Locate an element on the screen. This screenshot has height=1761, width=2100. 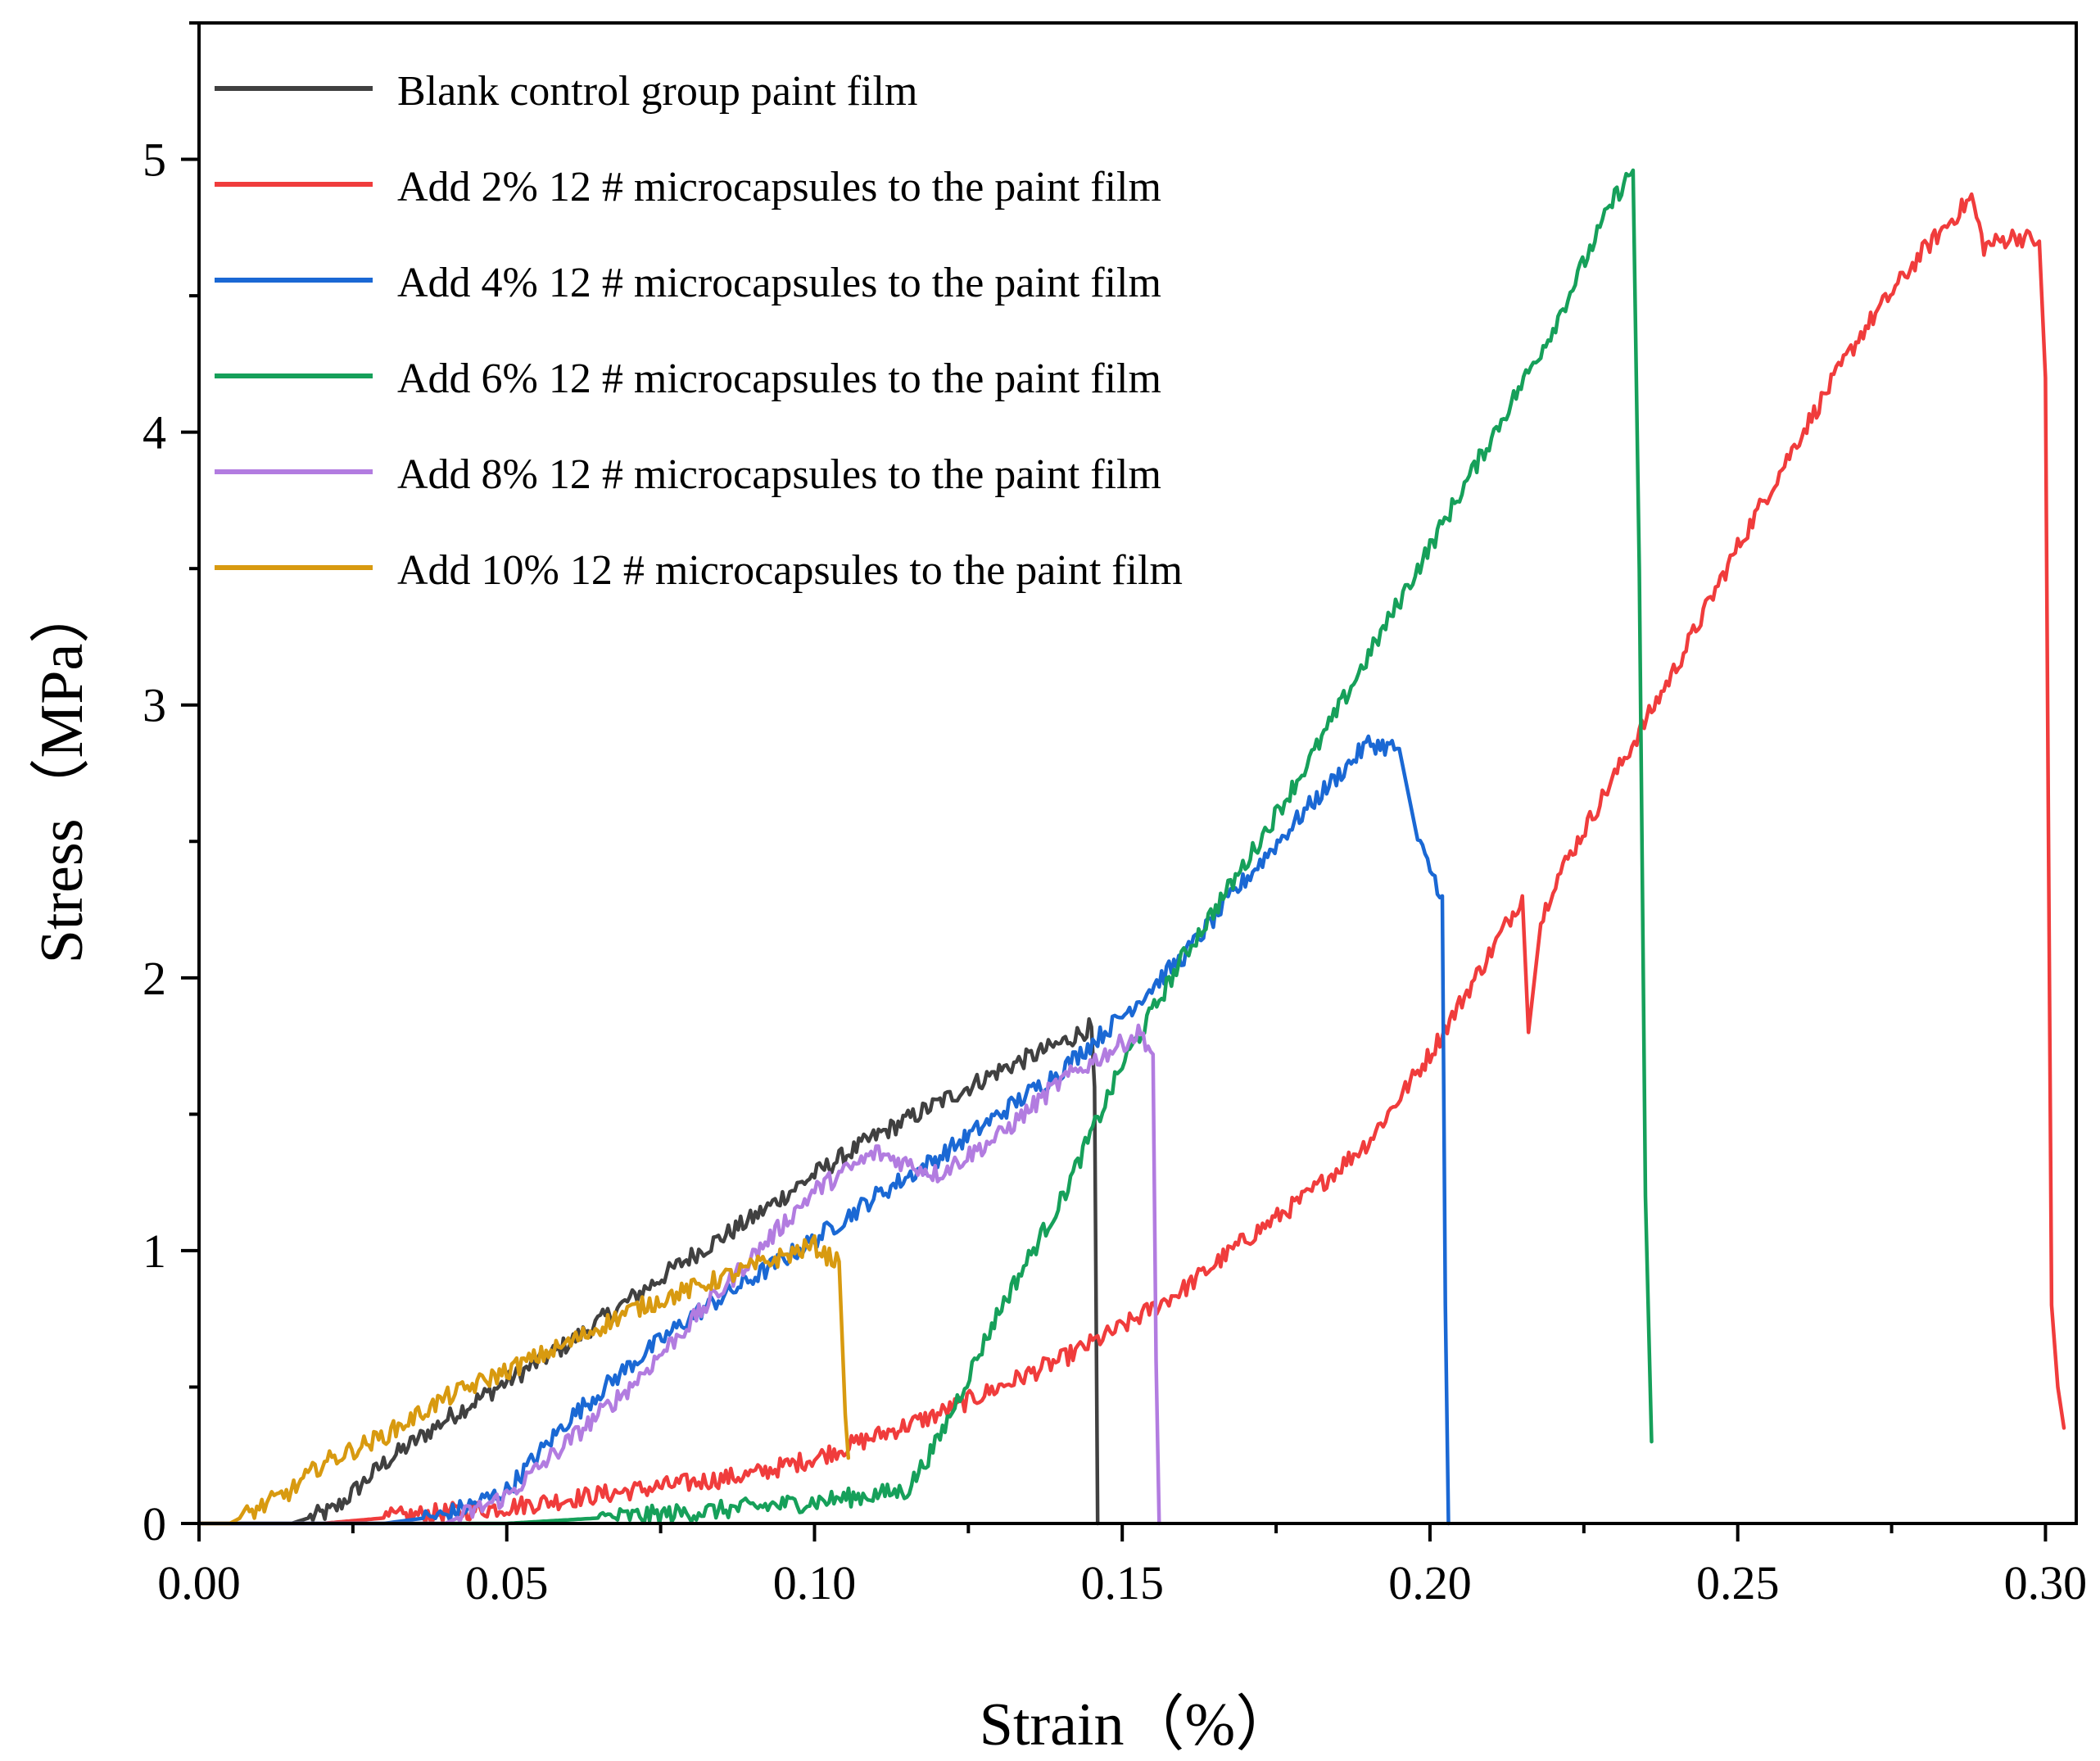
y-tick-label: 4 is located at coordinates (154, 433).